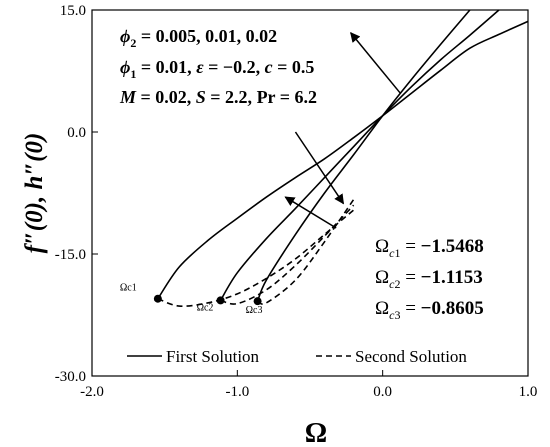  What do you see at coordinates (308, 385) in the screenshot?
I see `x-axis-ticks: -2.0 -1.0 0.0 1.0` at bounding box center [308, 385].